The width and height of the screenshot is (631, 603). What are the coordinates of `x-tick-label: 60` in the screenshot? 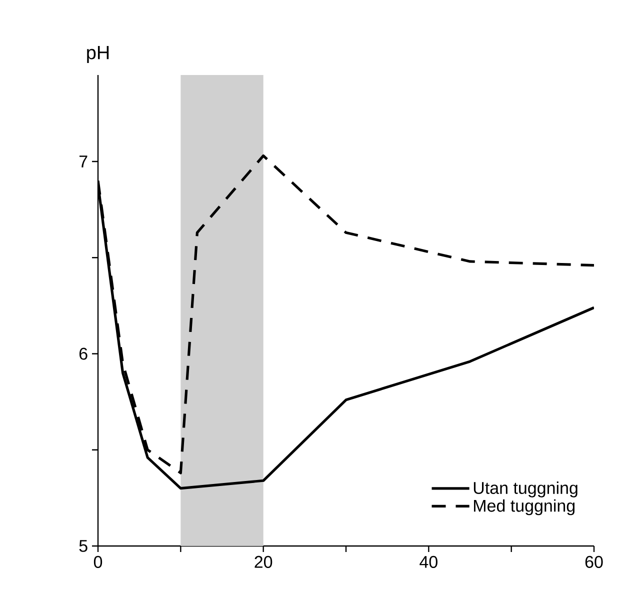 It's located at (594, 562).